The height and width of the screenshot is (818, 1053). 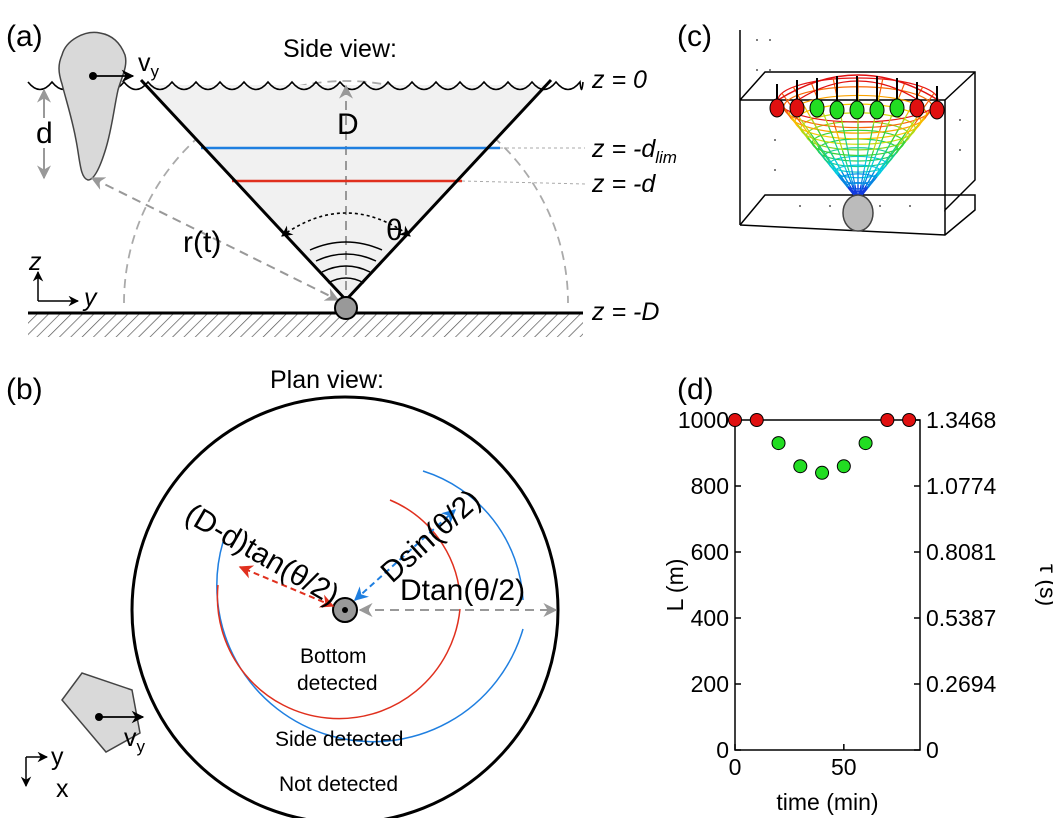 I want to click on box-grid-dots, so click(x=858, y=123).